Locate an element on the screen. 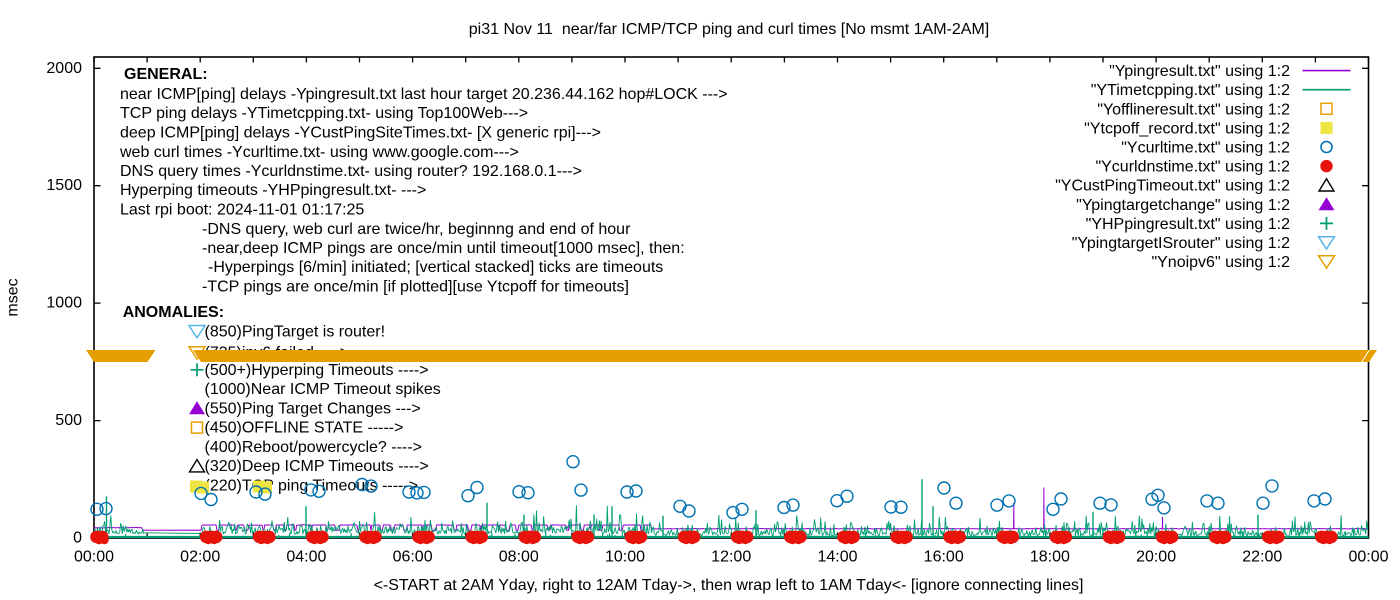 Image resolution: width=1400 pixels, height=600 pixels. svg-text: 1000 is located at coordinates (64, 303).